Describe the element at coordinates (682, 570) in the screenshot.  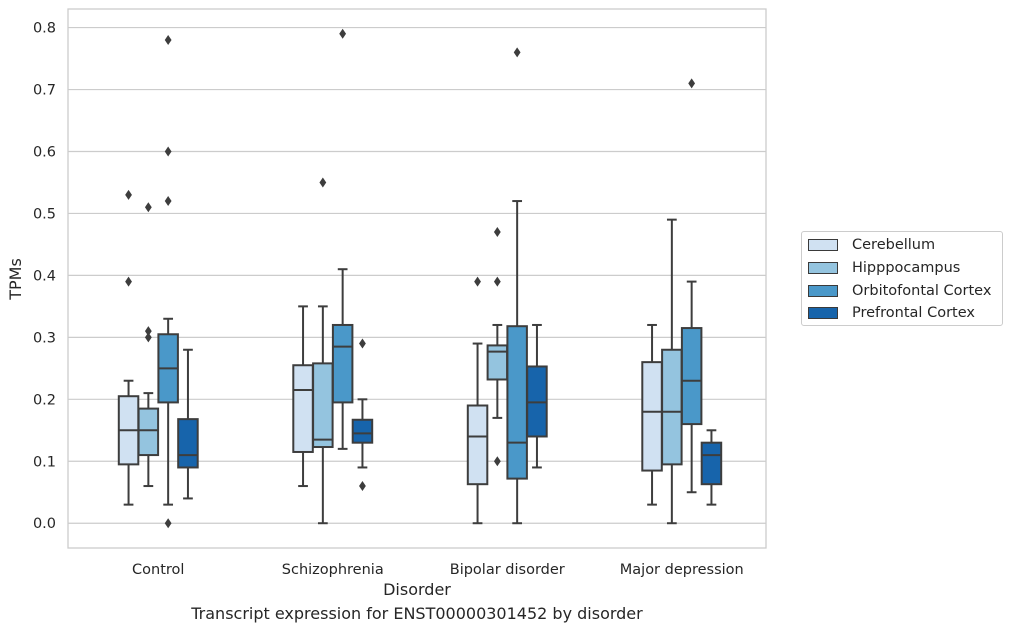
I see `x-tick-label: Major depression` at that location.